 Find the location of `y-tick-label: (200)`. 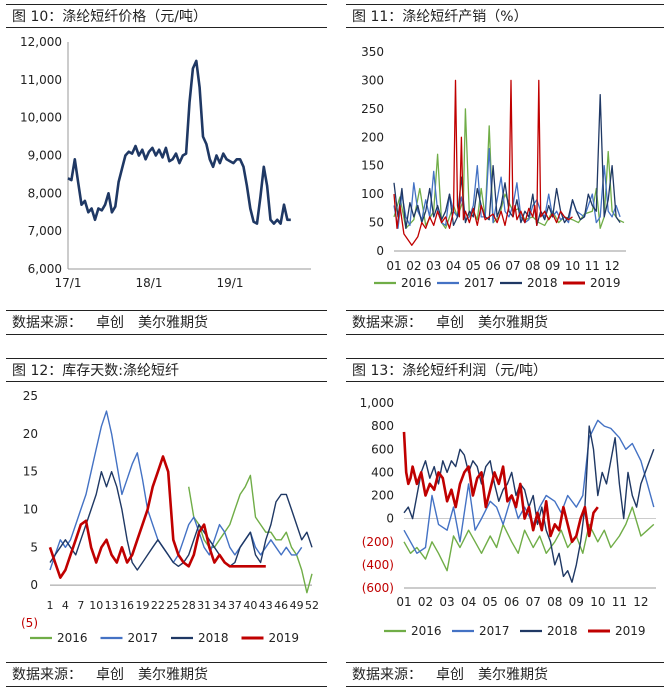

y-tick-label: (200) is located at coordinates (378, 542).